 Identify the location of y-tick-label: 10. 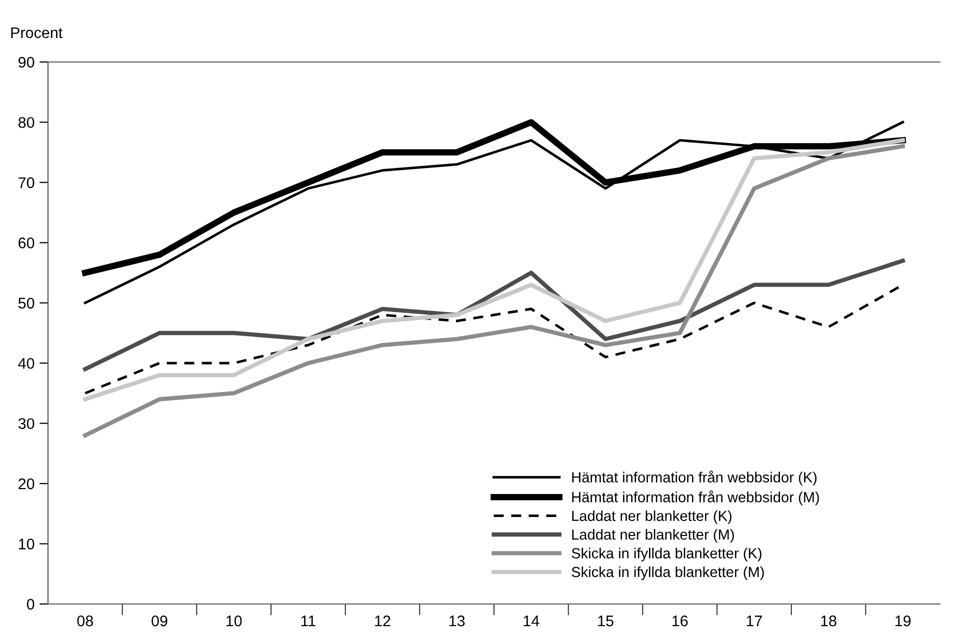
(26, 544).